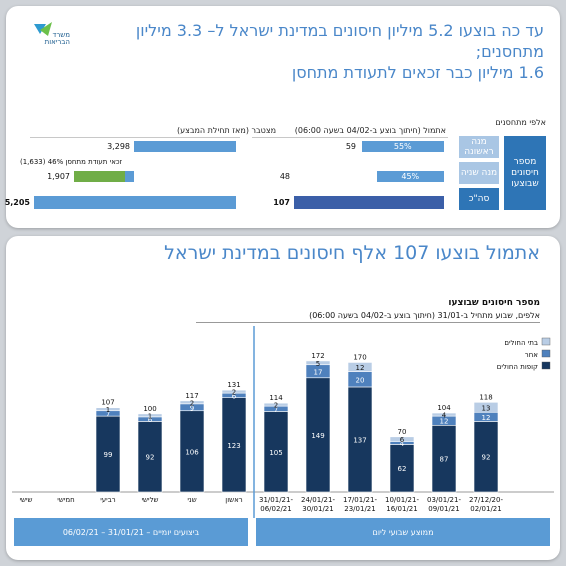  What do you see at coordinates (276, 398) in the screenshot?
I see `bar-total-label: 114` at bounding box center [276, 398].